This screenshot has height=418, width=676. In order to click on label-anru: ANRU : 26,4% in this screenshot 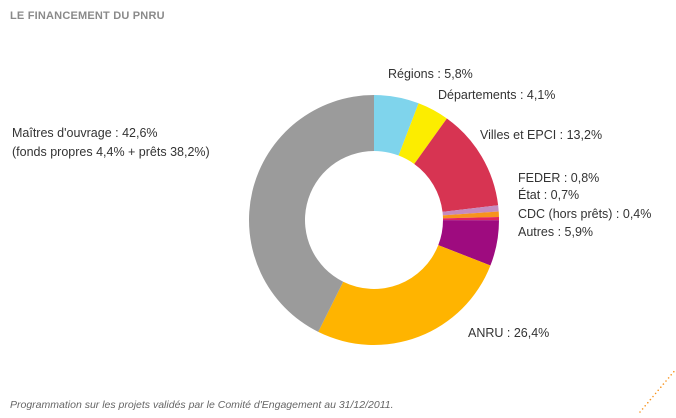, I will do `click(509, 333)`.